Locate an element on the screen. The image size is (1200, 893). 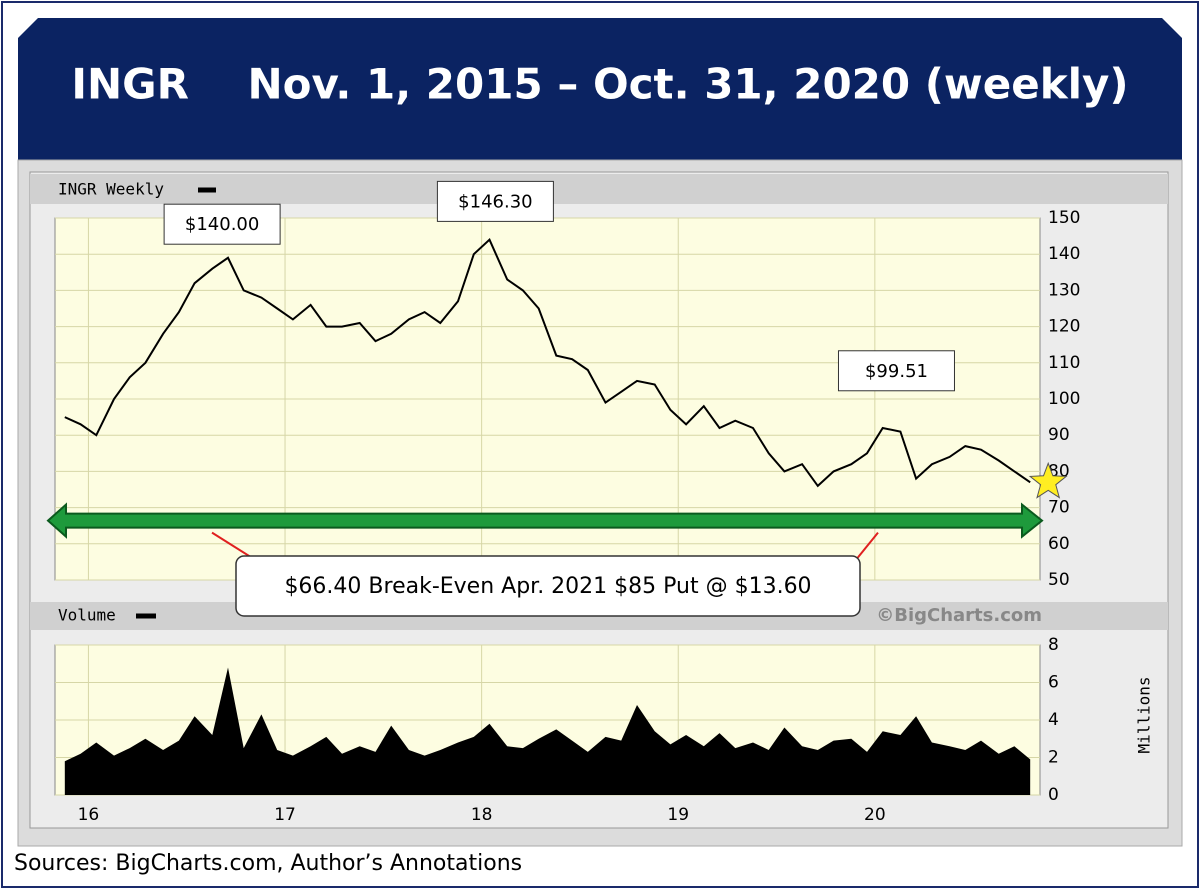
annotation-text: $140.00 is located at coordinates (222, 224).